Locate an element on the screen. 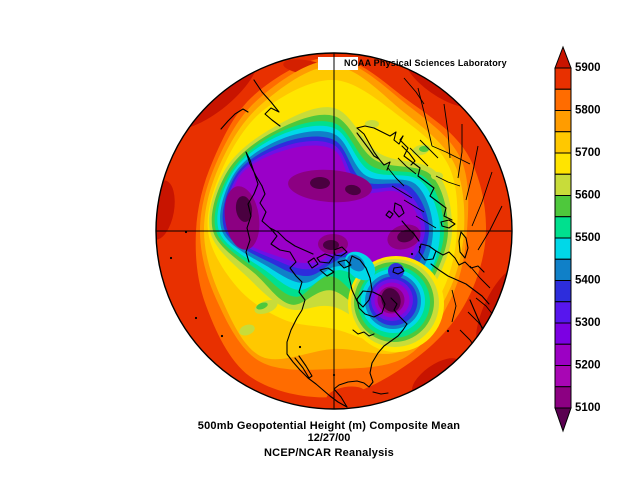  colorbar-label: 5400 is located at coordinates (588, 281).